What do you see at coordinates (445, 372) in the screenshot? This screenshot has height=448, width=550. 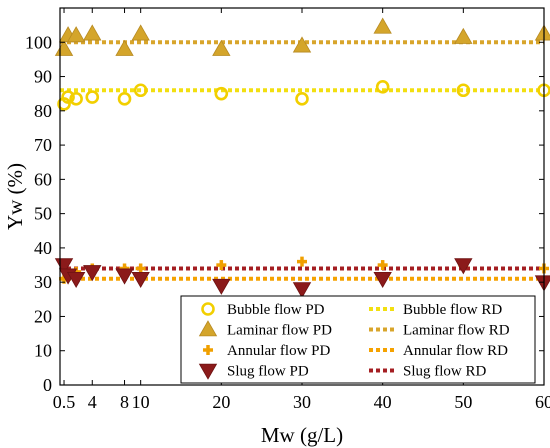 I see `legend-label: Slug flow RD` at bounding box center [445, 372].